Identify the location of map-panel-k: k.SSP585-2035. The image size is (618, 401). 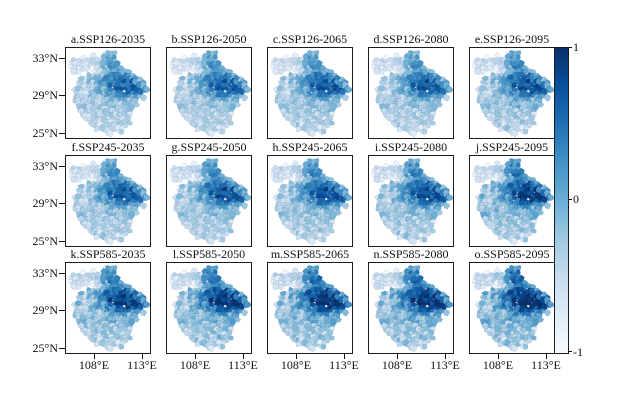
(108, 300).